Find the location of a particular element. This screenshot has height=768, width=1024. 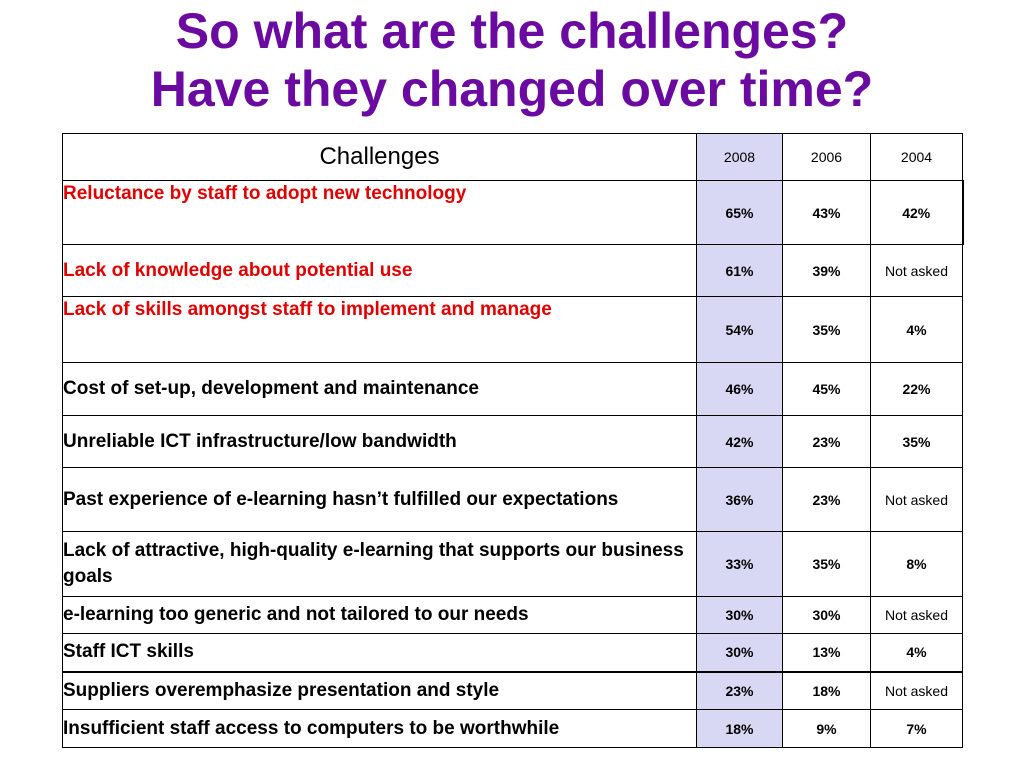

table-row: Staff ICT skills 30% 13% 4% is located at coordinates (512, 652).